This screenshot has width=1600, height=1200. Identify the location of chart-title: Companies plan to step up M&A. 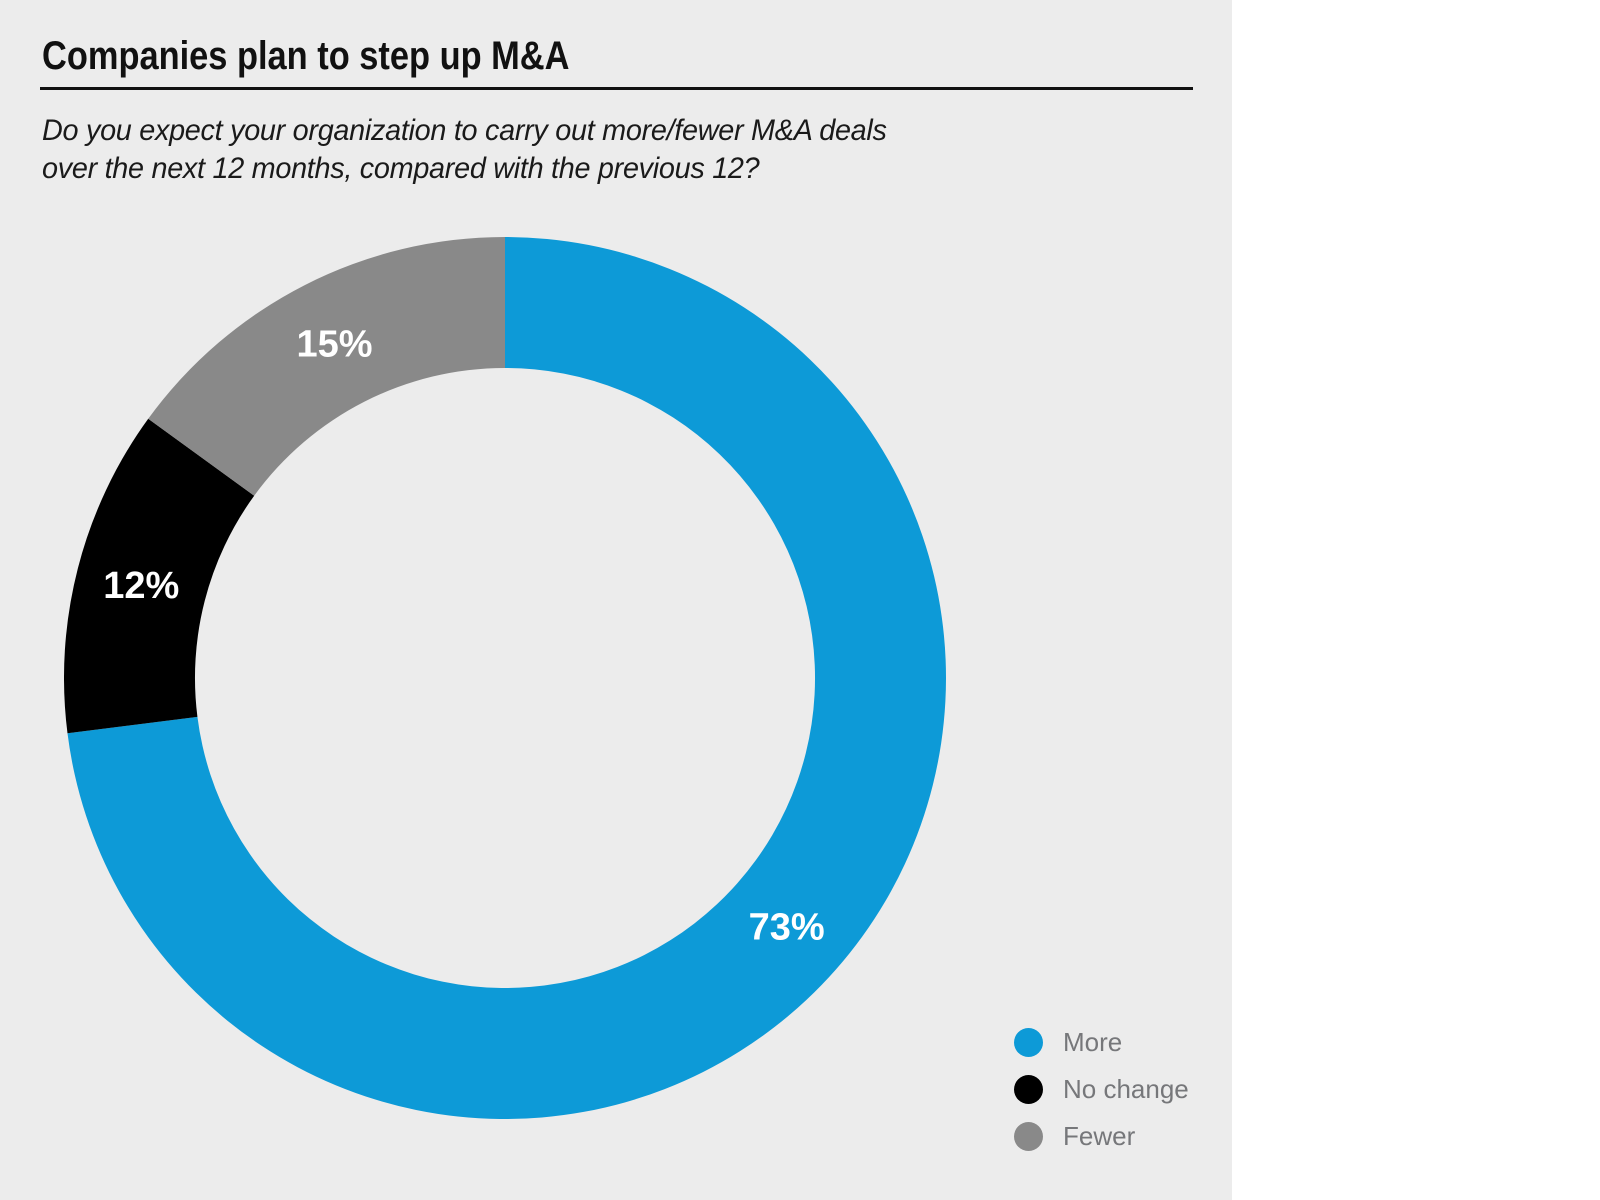
(306, 56).